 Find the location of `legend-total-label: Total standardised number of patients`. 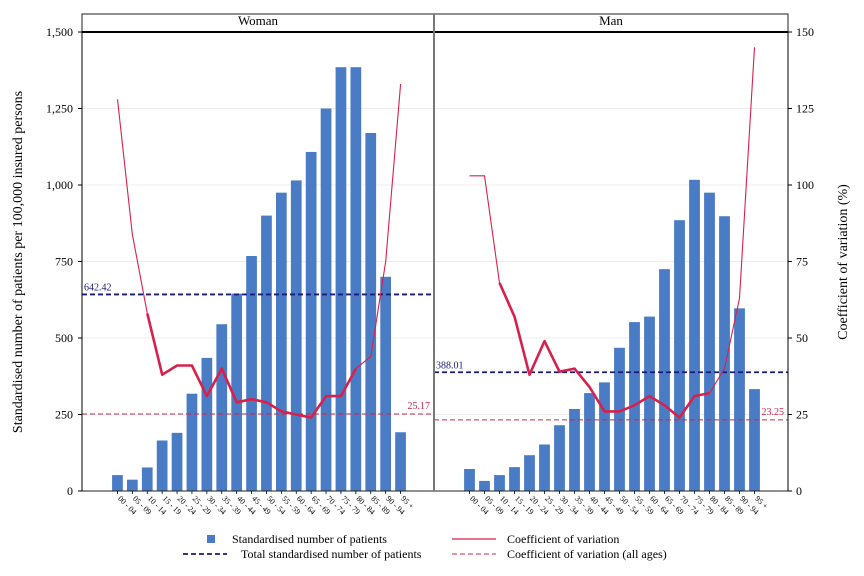

legend-total-label: Total standardised number of patients is located at coordinates (331, 554).